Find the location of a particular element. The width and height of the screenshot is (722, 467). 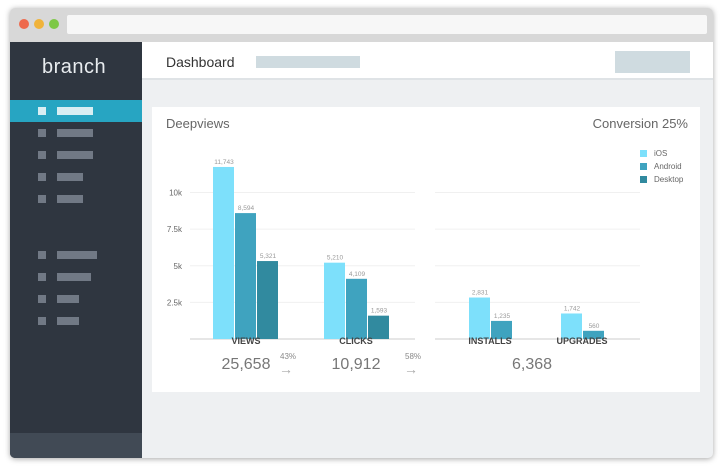

page-title: Dashboard is located at coordinates (200, 62).